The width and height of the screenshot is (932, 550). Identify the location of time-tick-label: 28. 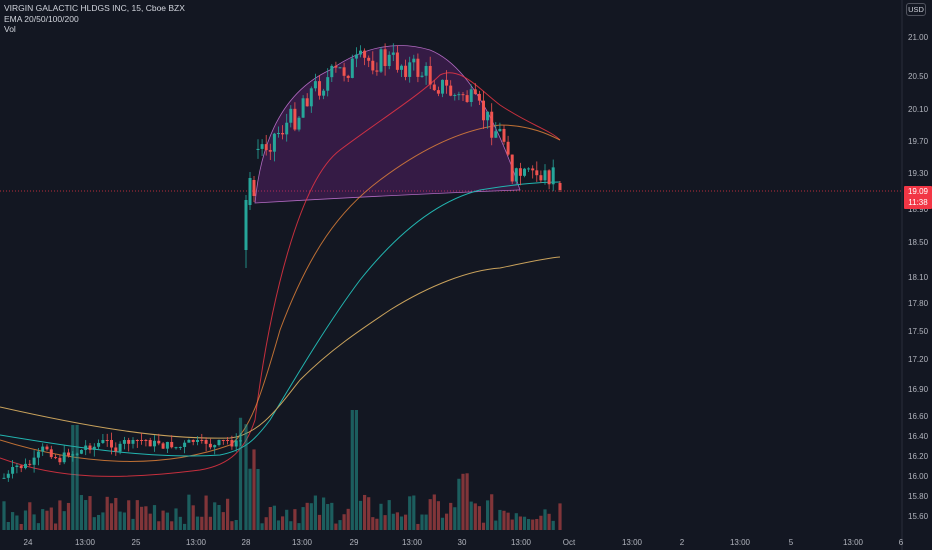
(246, 542).